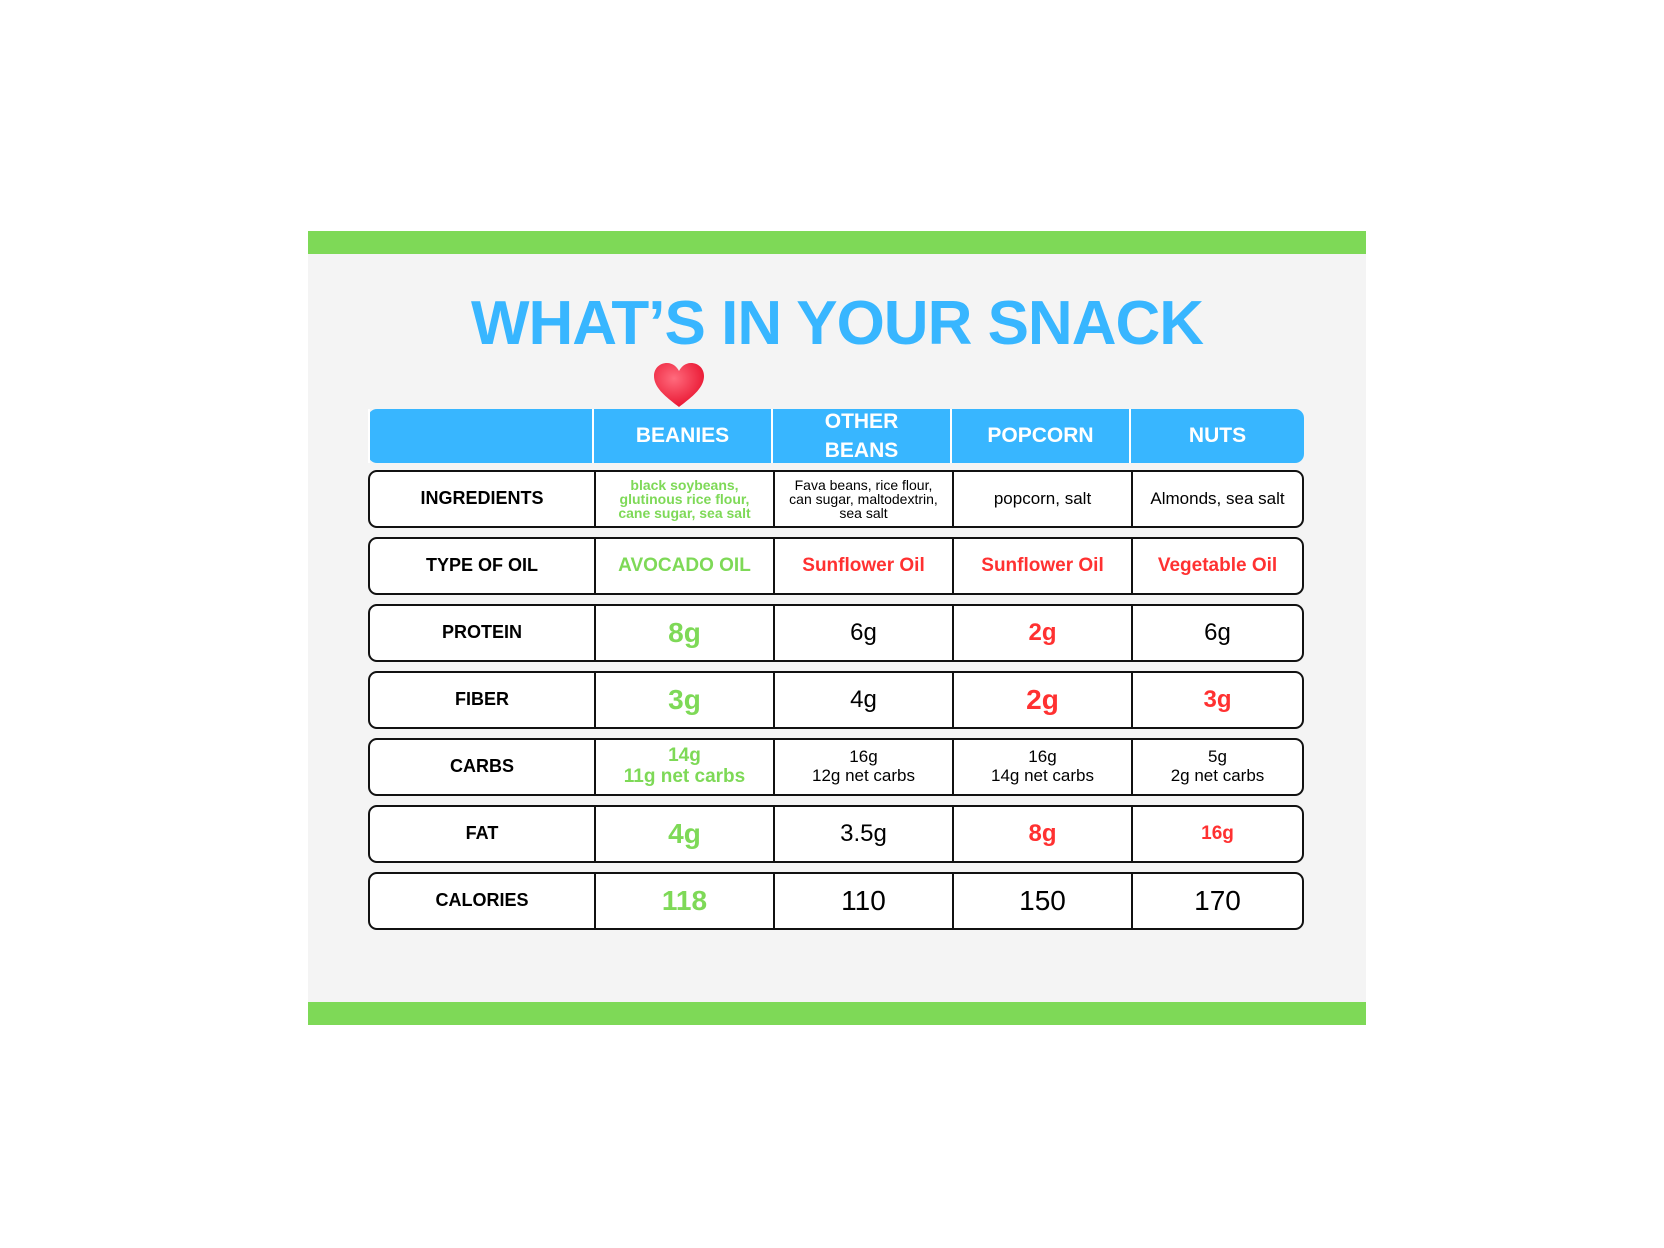 The height and width of the screenshot is (1248, 1664). I want to click on beanies-carbs: 14g 11g net carbs, so click(683, 767).